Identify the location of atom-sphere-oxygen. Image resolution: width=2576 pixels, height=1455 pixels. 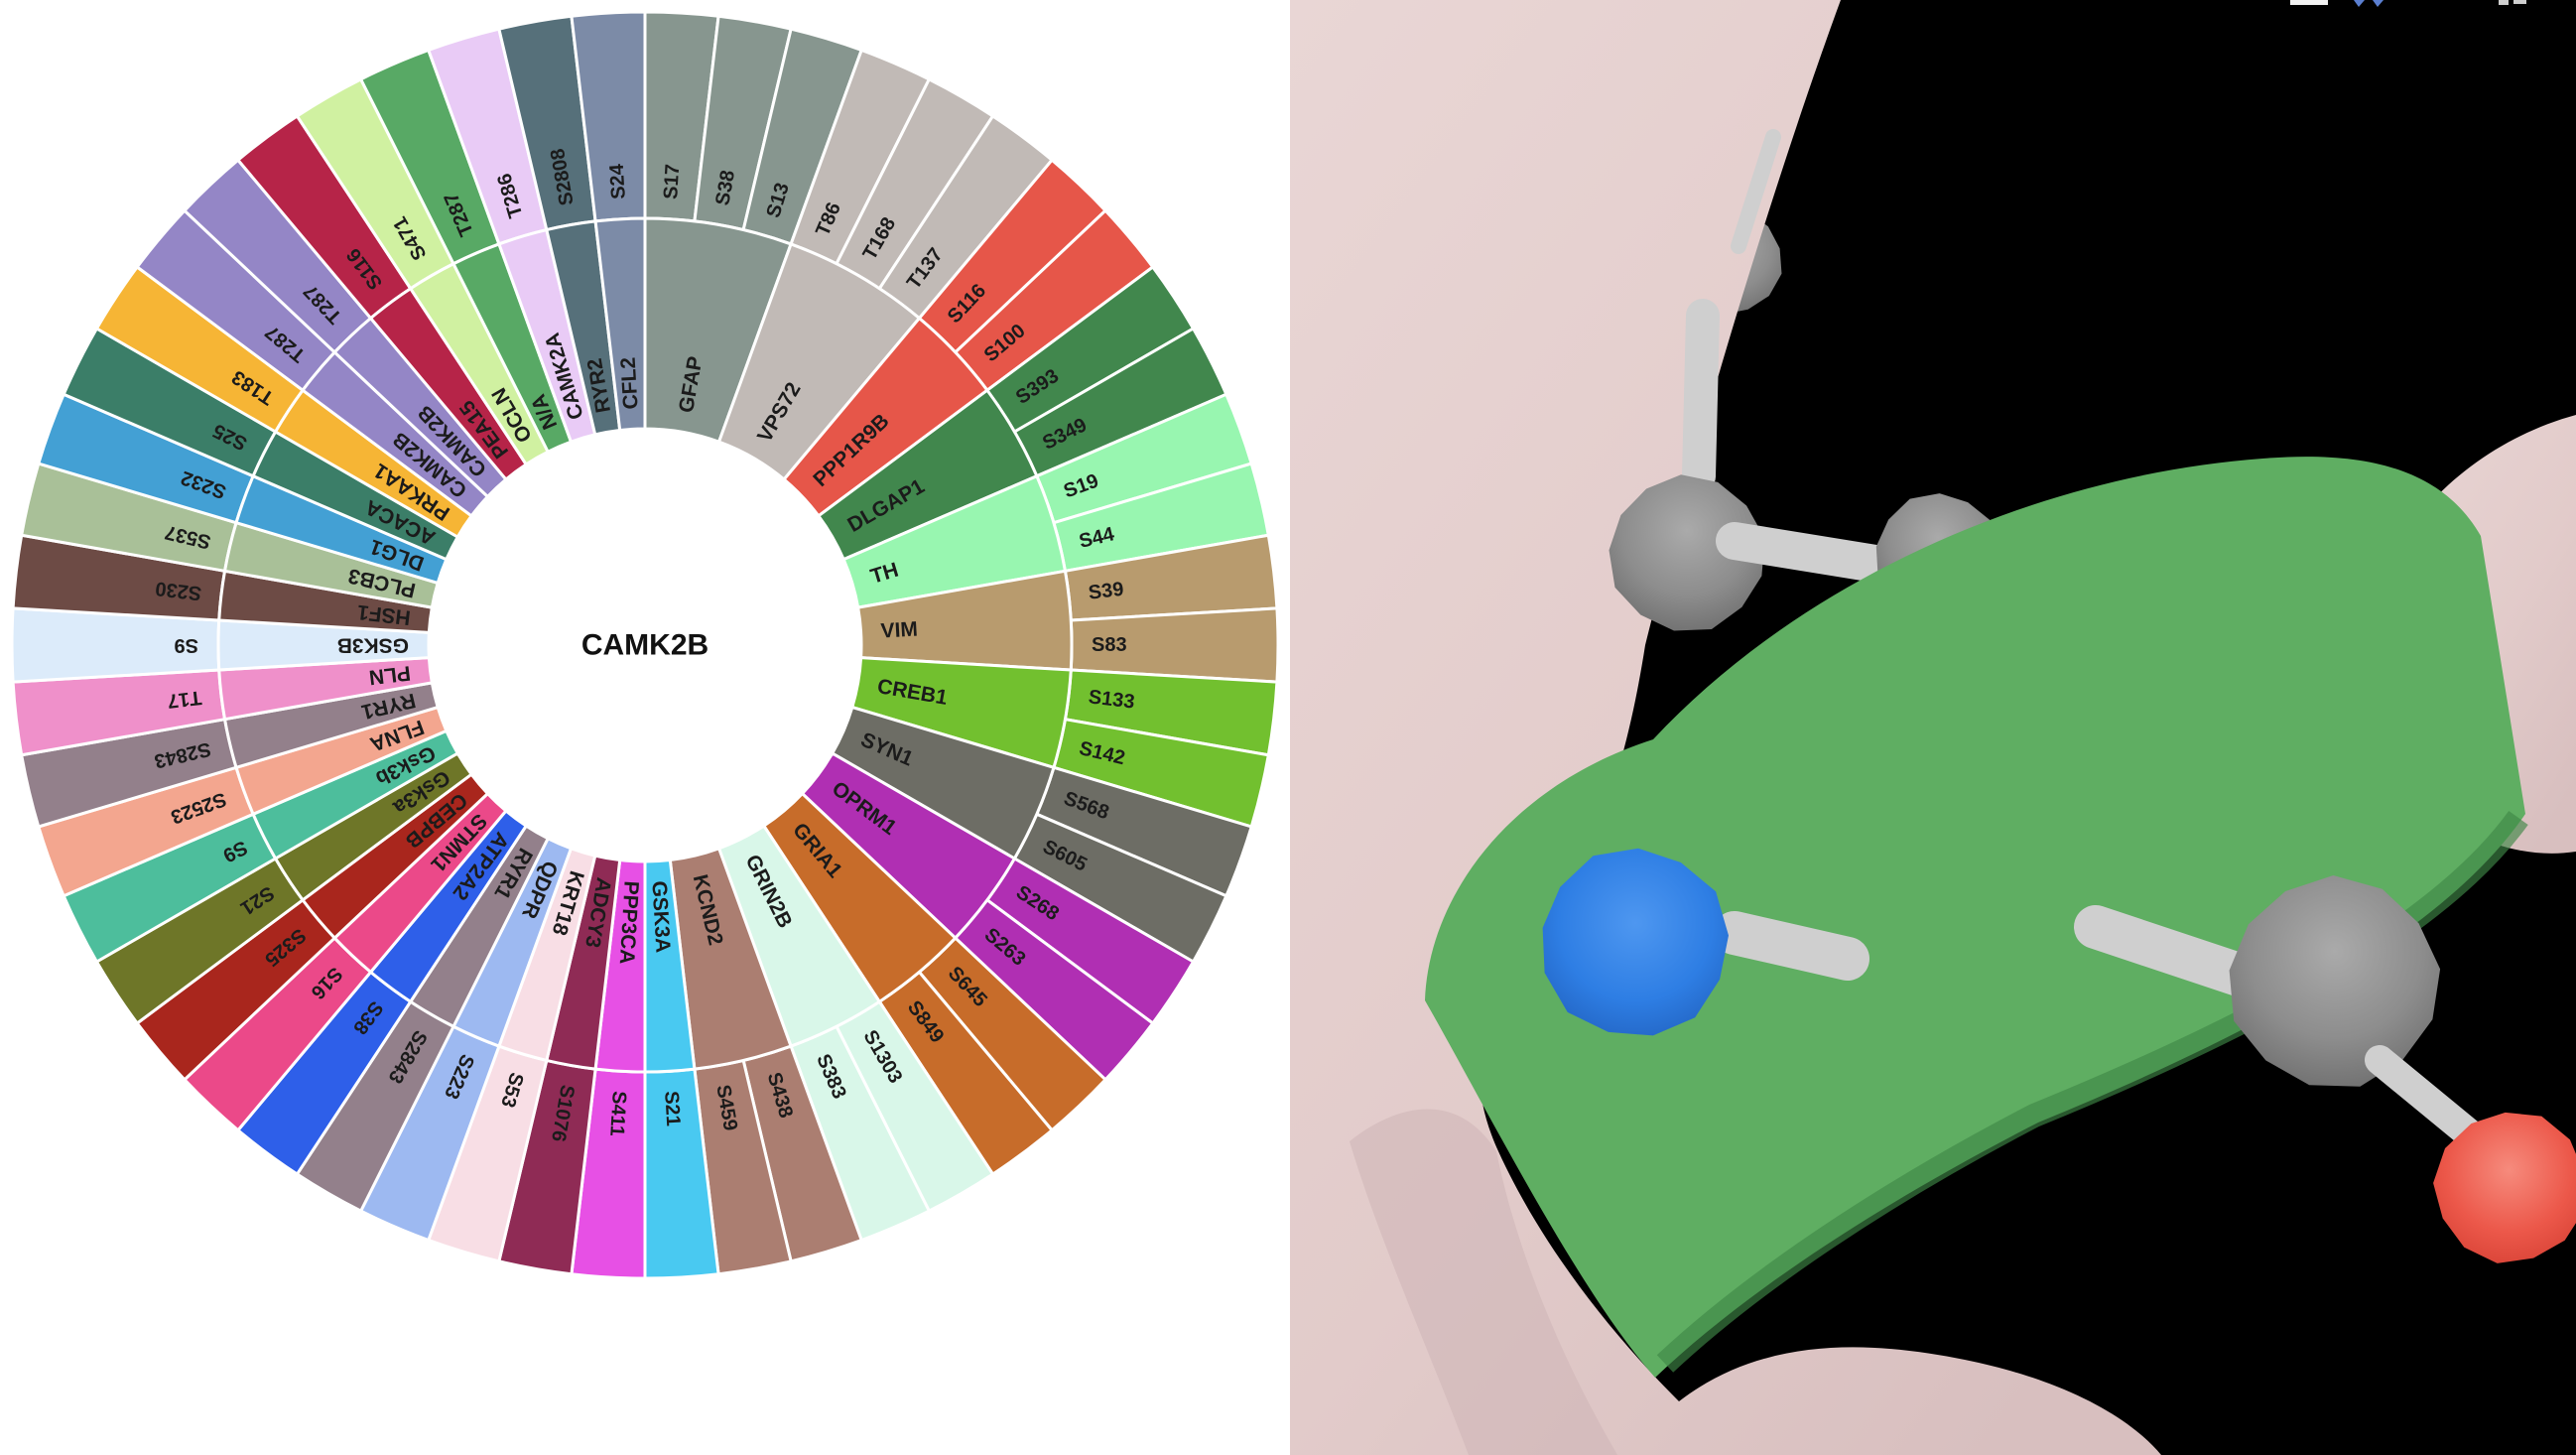
(2504, 1187).